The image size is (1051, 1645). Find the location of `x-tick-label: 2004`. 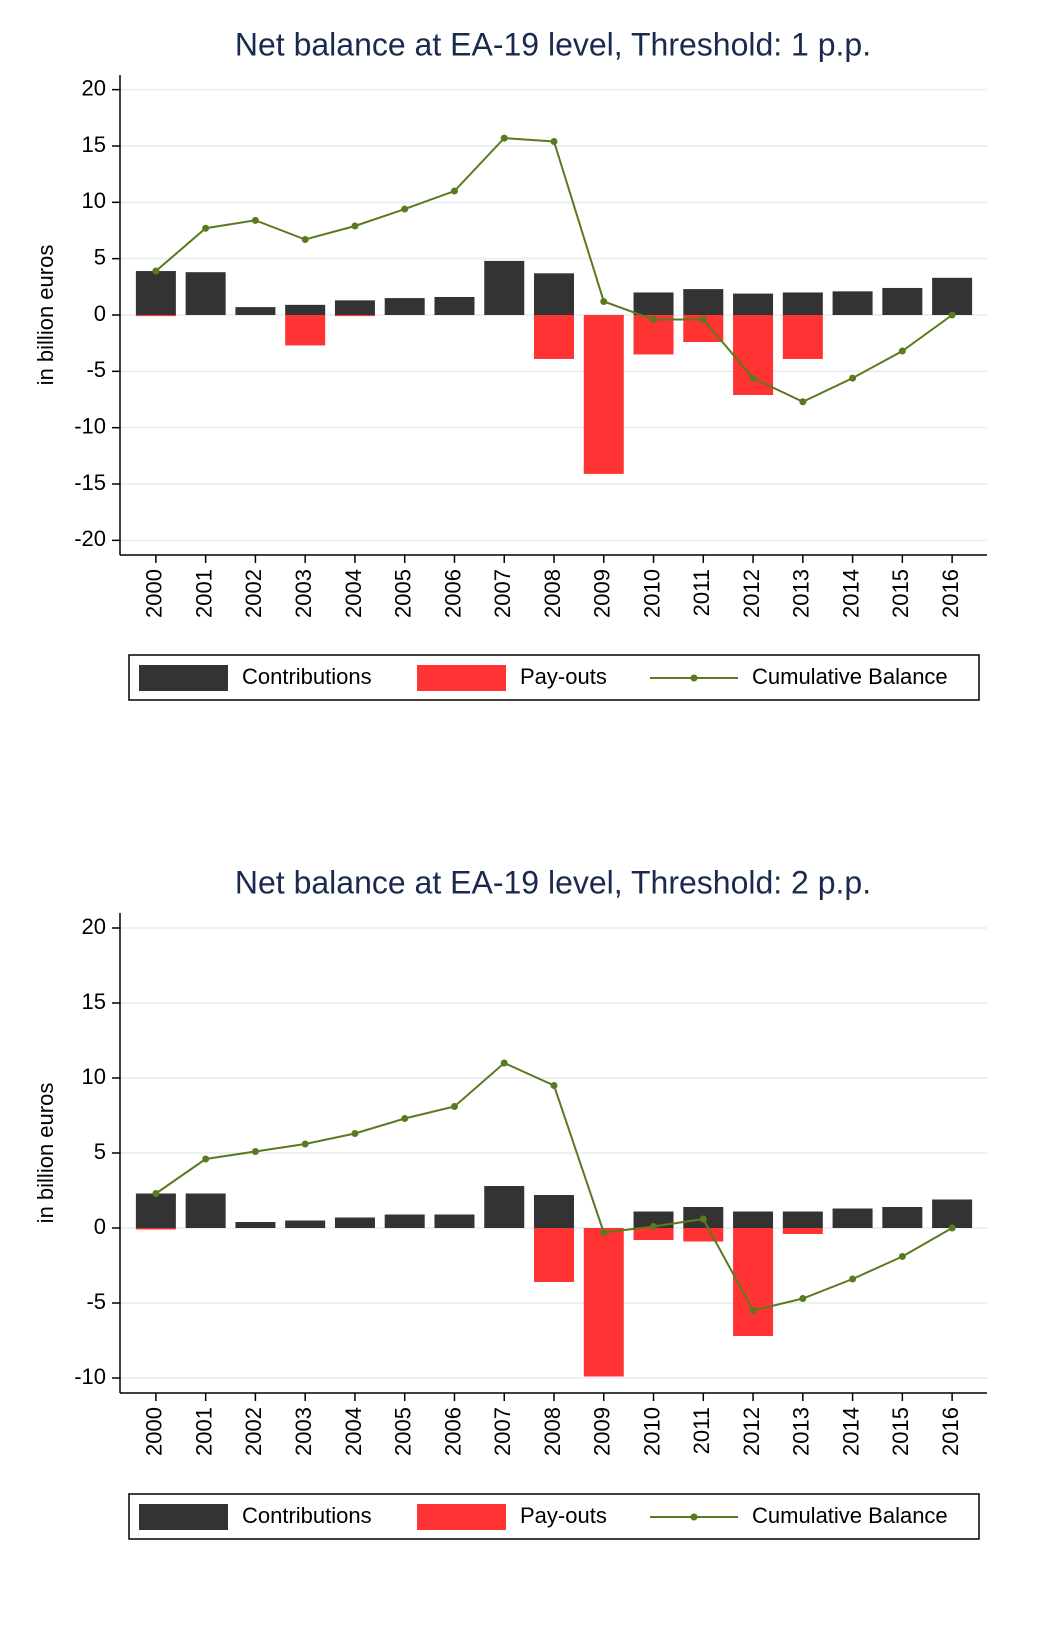

x-tick-label: 2004 is located at coordinates (353, 1431).